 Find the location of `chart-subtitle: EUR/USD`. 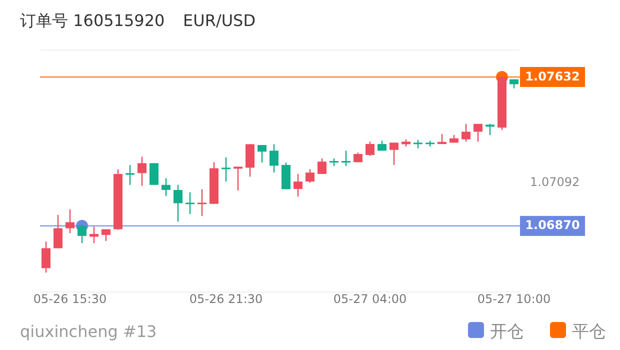

chart-subtitle: EUR/USD is located at coordinates (219, 20).